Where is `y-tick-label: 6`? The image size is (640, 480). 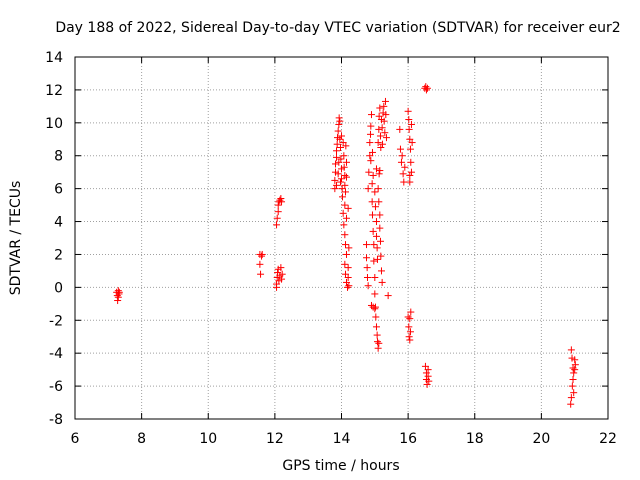
y-tick-label: 6 is located at coordinates (58, 190).